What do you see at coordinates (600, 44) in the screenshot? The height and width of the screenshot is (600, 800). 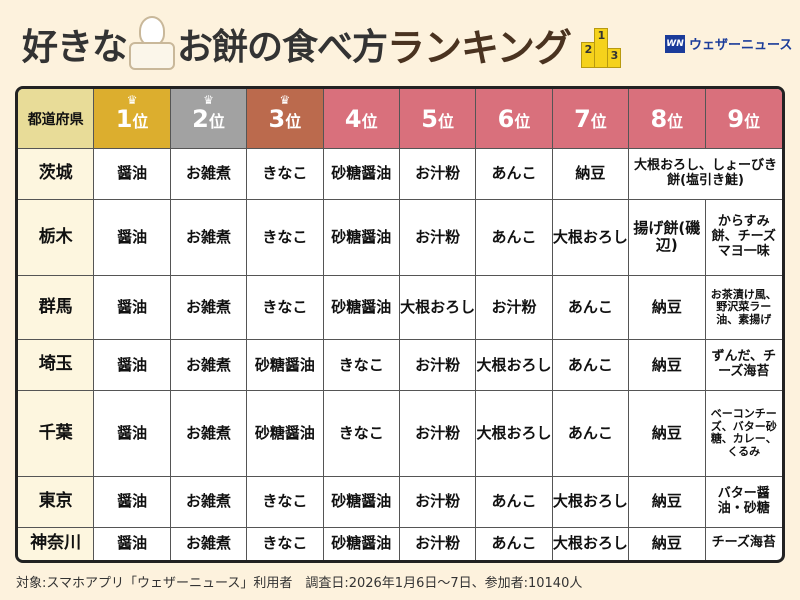 I see `podium-icon: 1 2 3` at bounding box center [600, 44].